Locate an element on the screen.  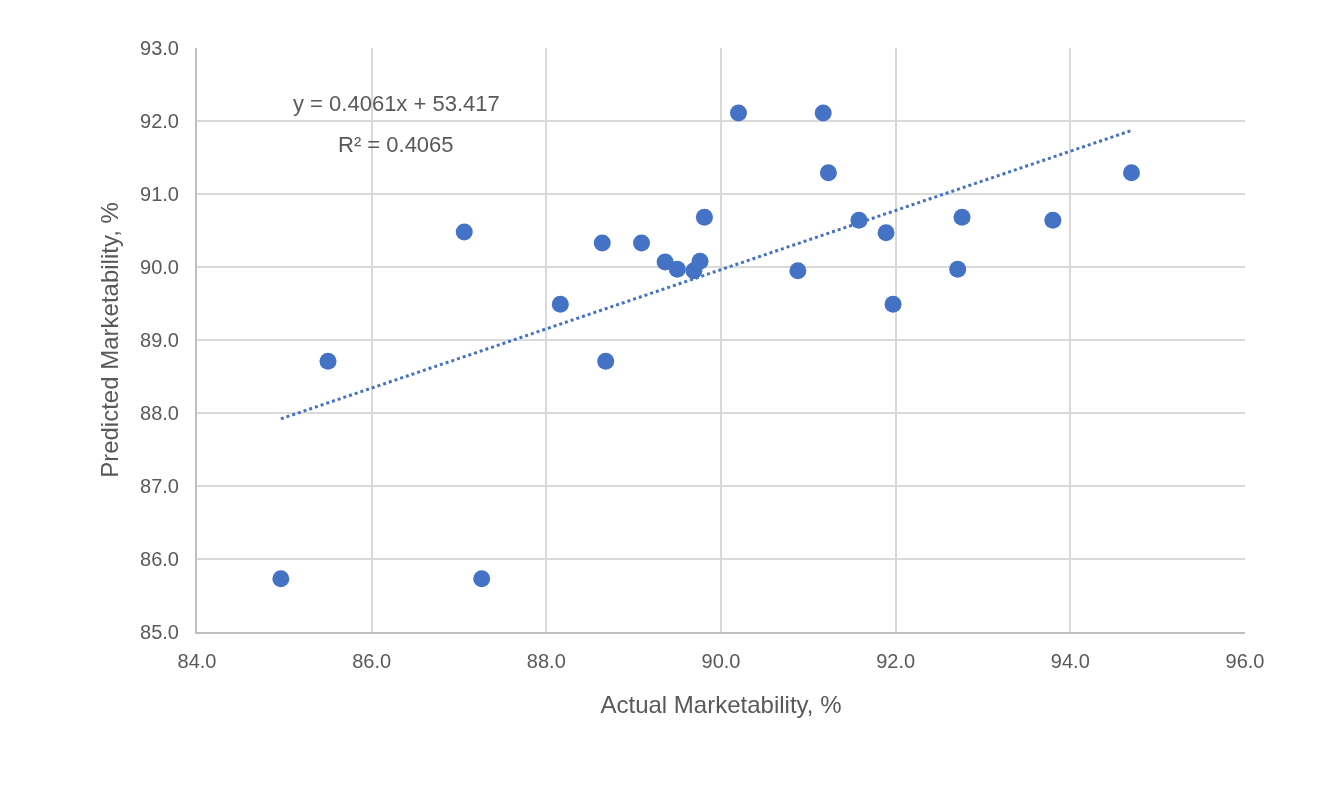
y-tick-label: 90.0 is located at coordinates (159, 267).